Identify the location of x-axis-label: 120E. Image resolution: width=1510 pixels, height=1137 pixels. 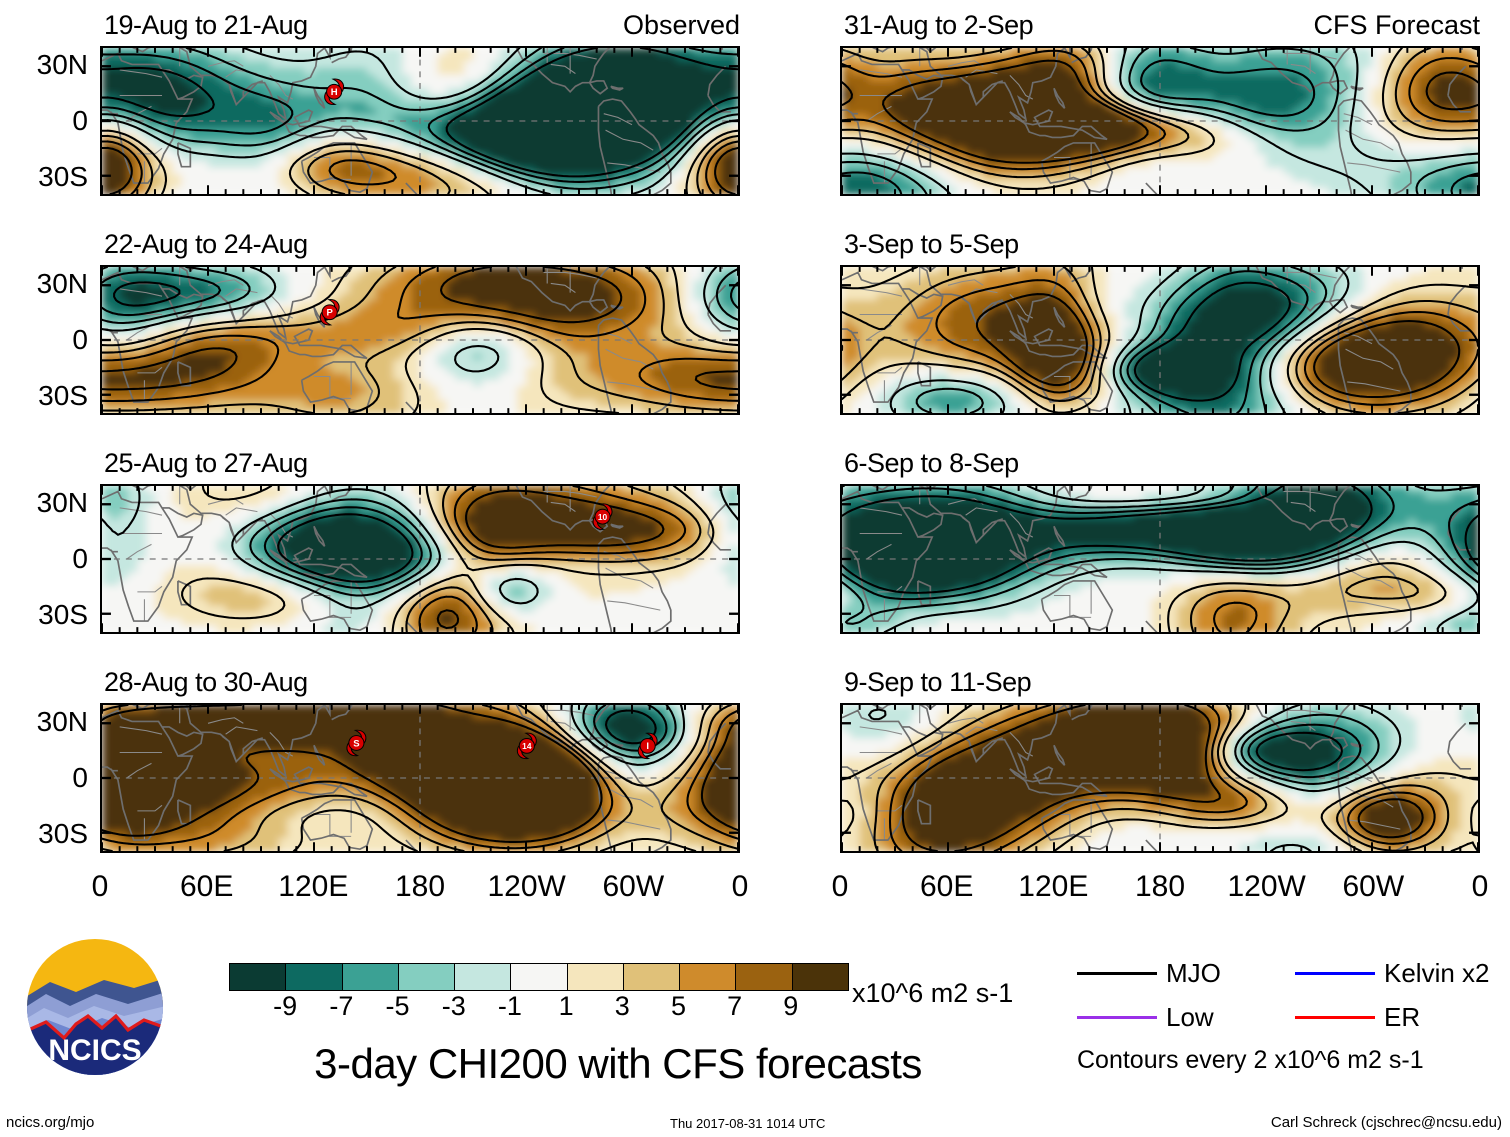
(1053, 886).